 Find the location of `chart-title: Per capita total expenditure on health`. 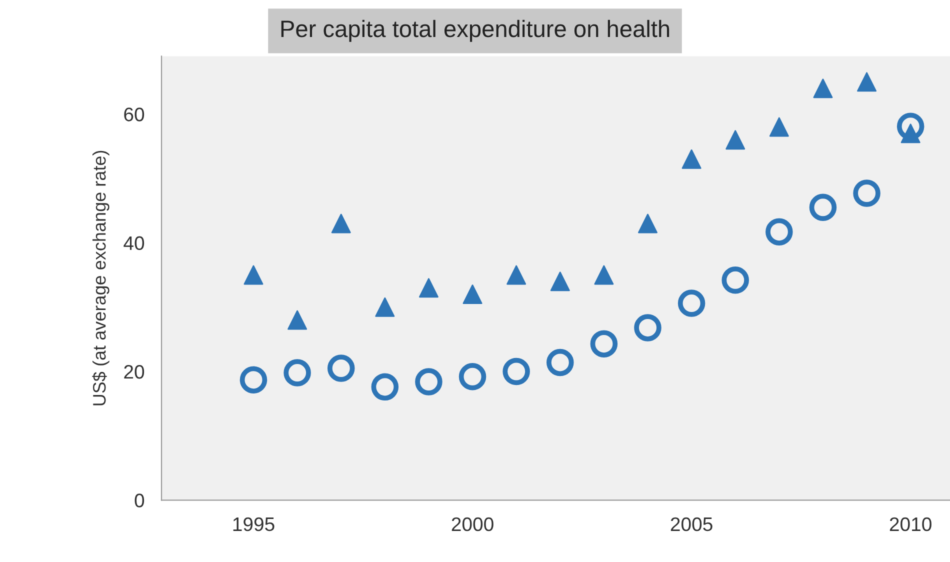

chart-title: Per capita total expenditure on health is located at coordinates (475, 31).